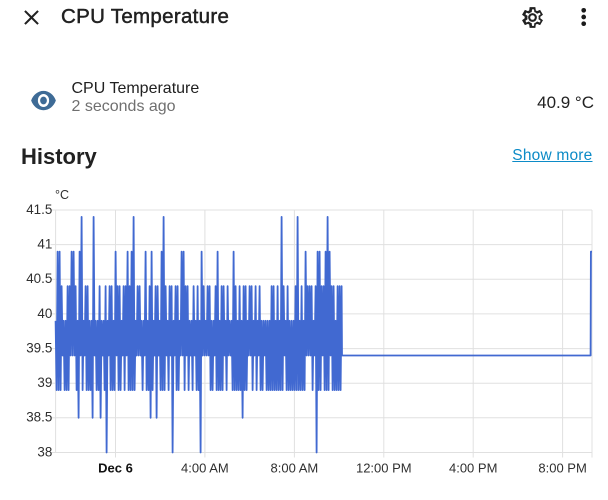  I want to click on svg-text: 8:00 PM, so click(562, 467).